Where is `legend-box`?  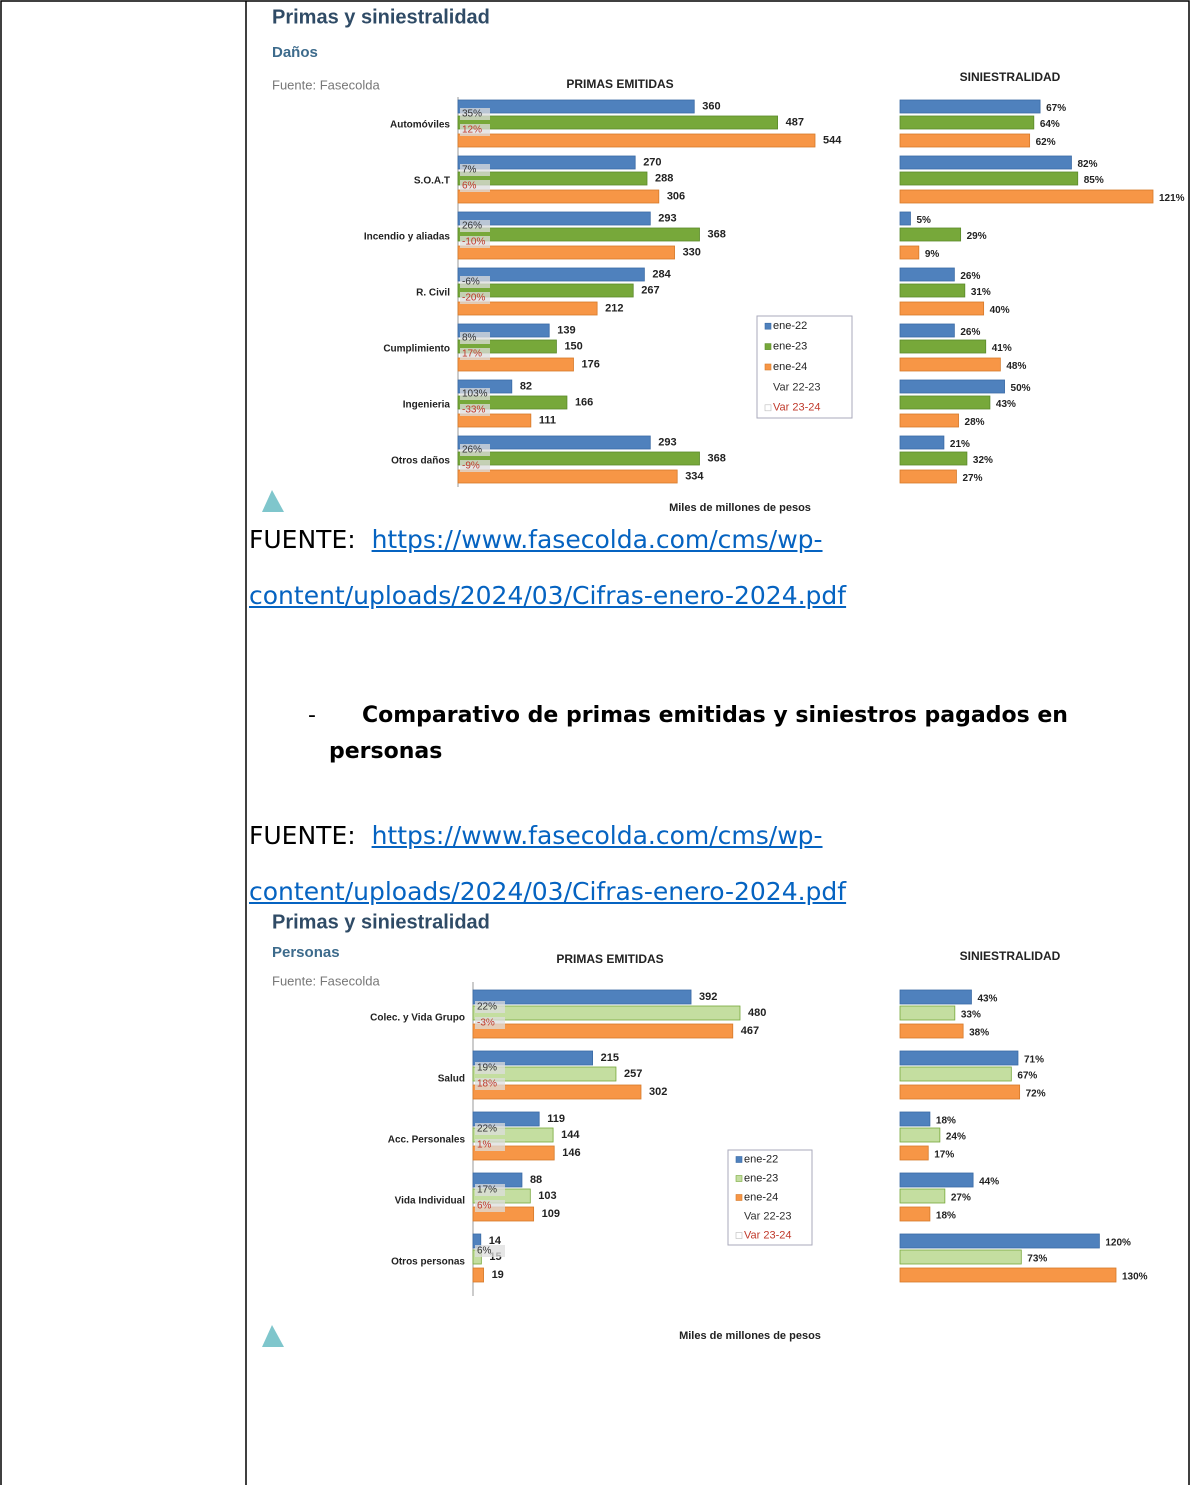 legend-box is located at coordinates (804, 367).